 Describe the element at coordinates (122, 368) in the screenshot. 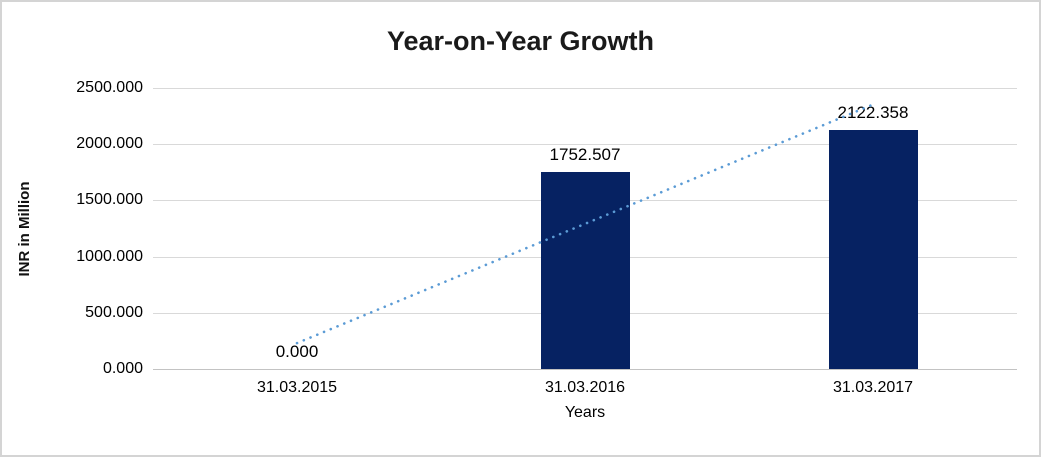

I see `y-tick-label: 0.000` at that location.